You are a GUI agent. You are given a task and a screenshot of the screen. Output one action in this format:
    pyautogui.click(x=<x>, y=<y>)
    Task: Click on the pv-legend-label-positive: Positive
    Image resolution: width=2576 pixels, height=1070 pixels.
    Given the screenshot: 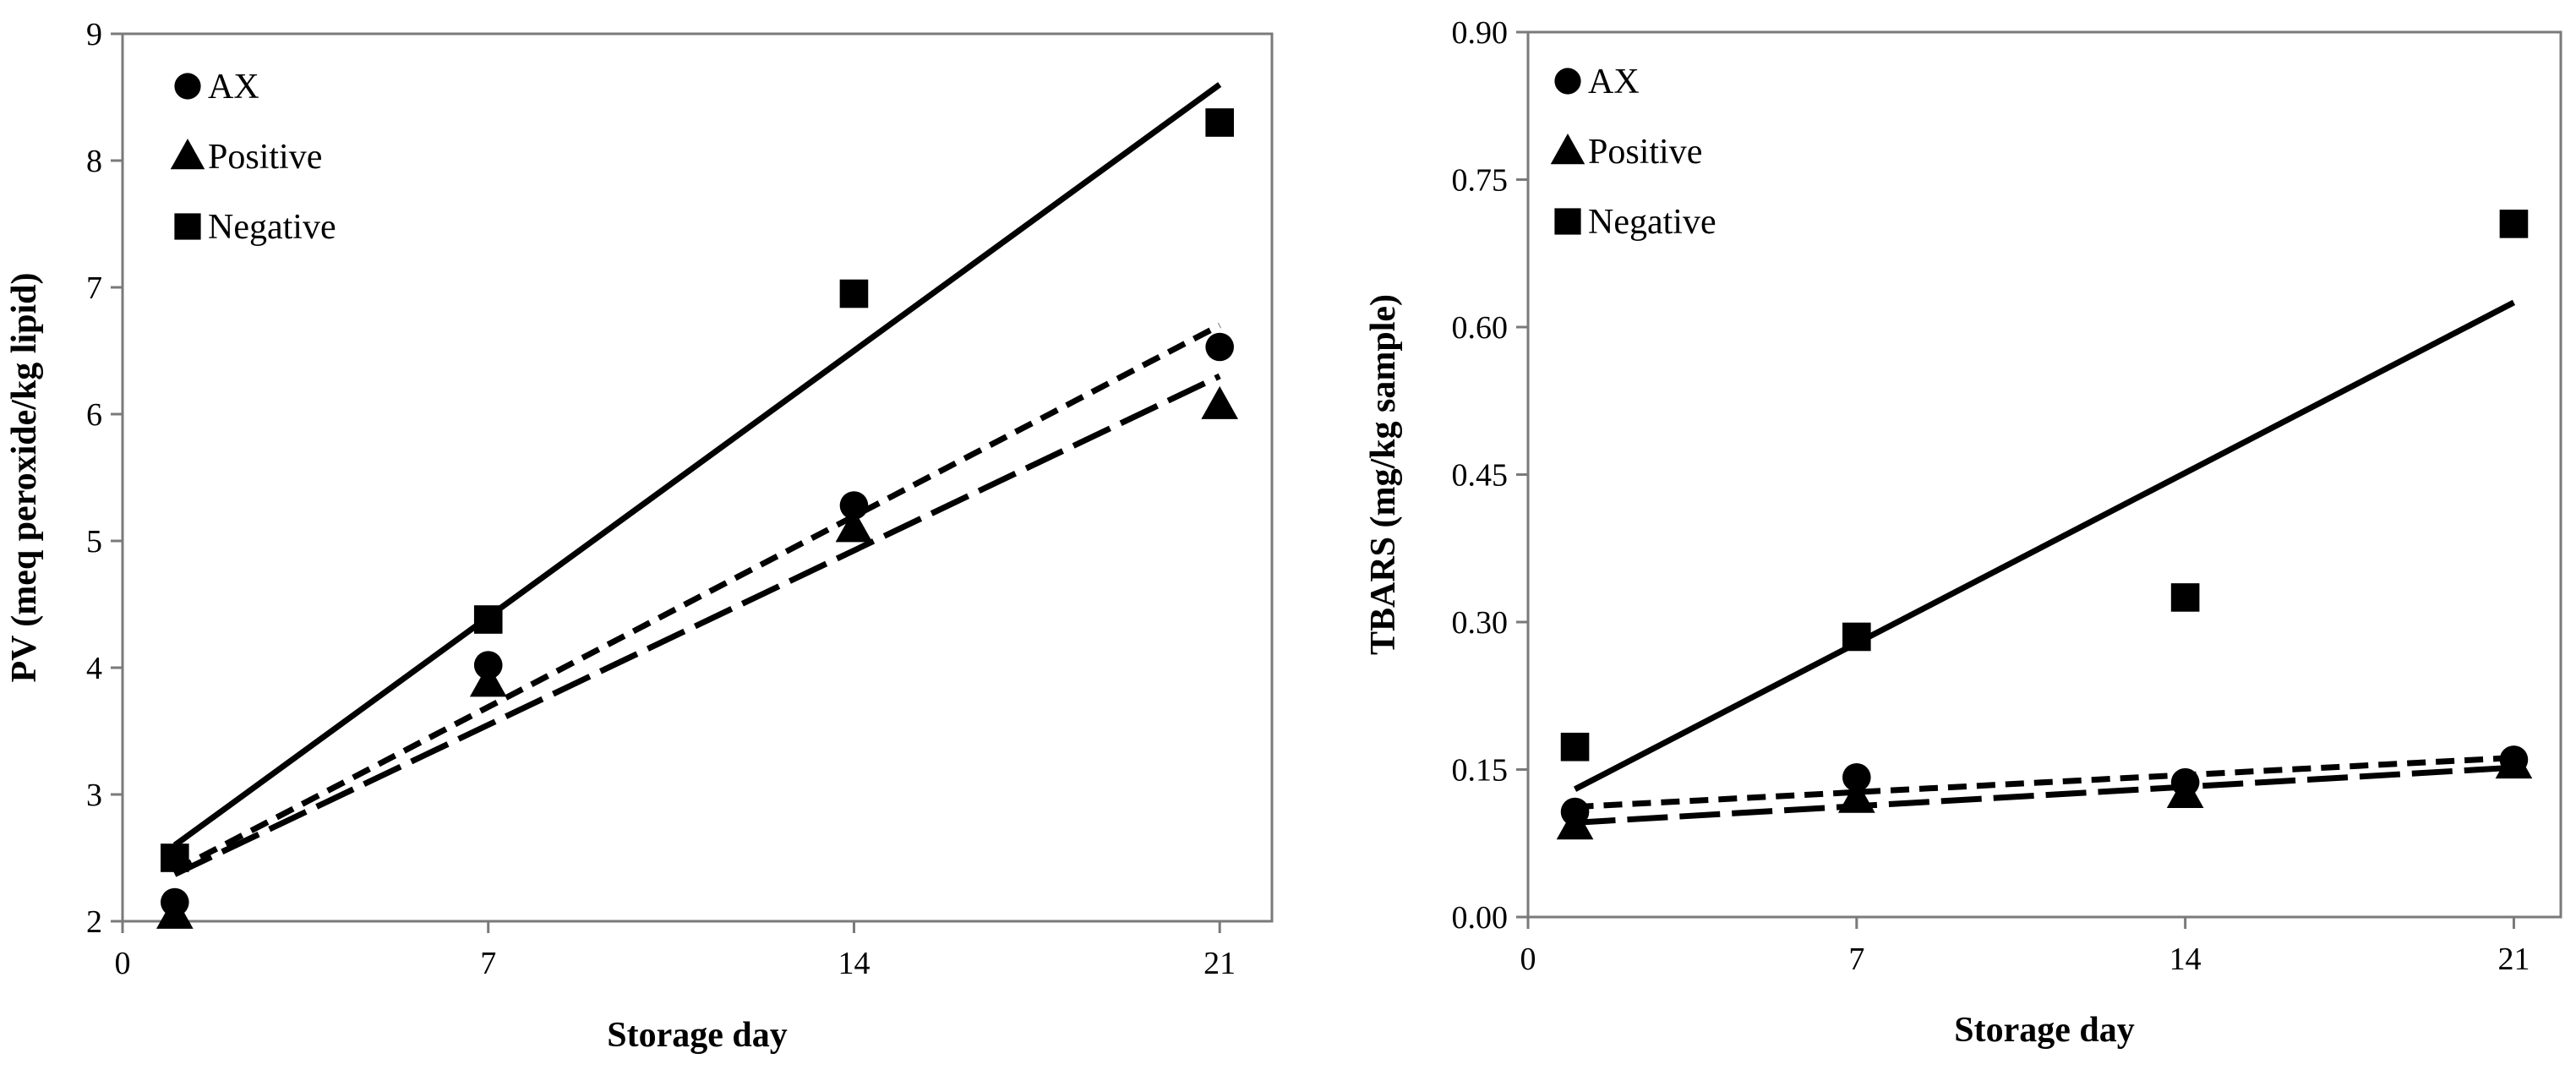 What is the action you would take?
    pyautogui.click(x=265, y=157)
    